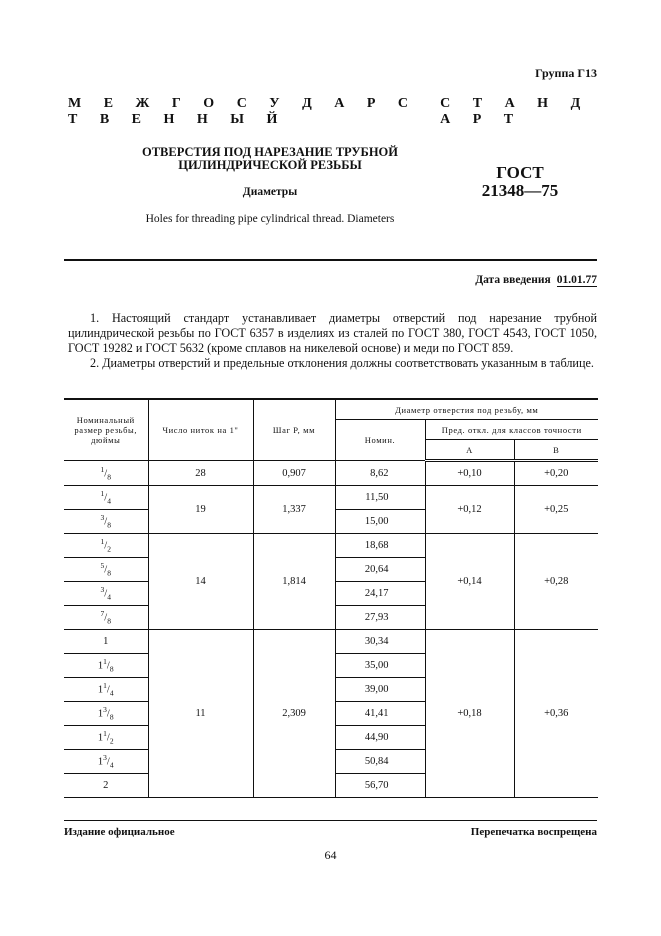 Image resolution: width=661 pixels, height=936 pixels. I want to click on thread-size: 3/4, so click(106, 593).